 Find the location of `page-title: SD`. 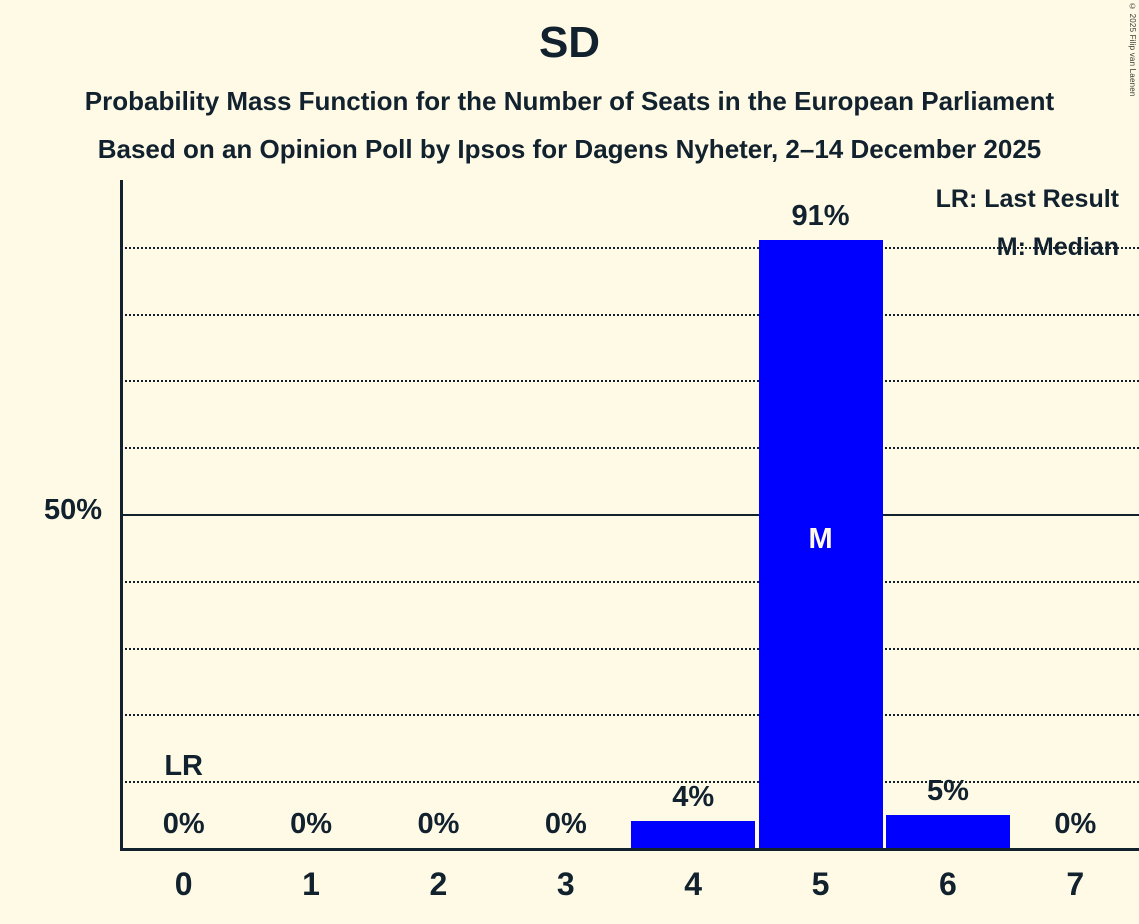

page-title: SD is located at coordinates (569, 42).